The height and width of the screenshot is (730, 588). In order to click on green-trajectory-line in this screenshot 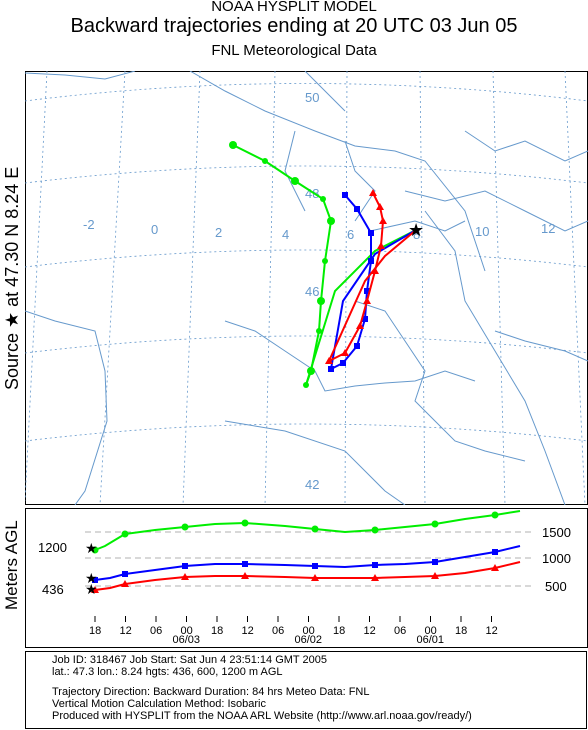, I will do `click(282, 265)`.